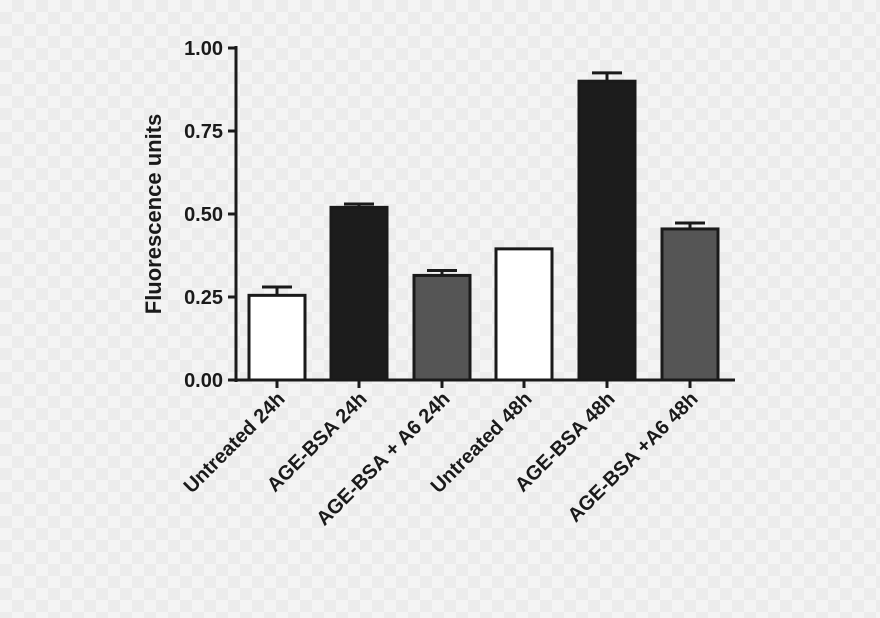 The image size is (880, 618). What do you see at coordinates (203, 132) in the screenshot?
I see `y-tick-label: 0.75` at bounding box center [203, 132].